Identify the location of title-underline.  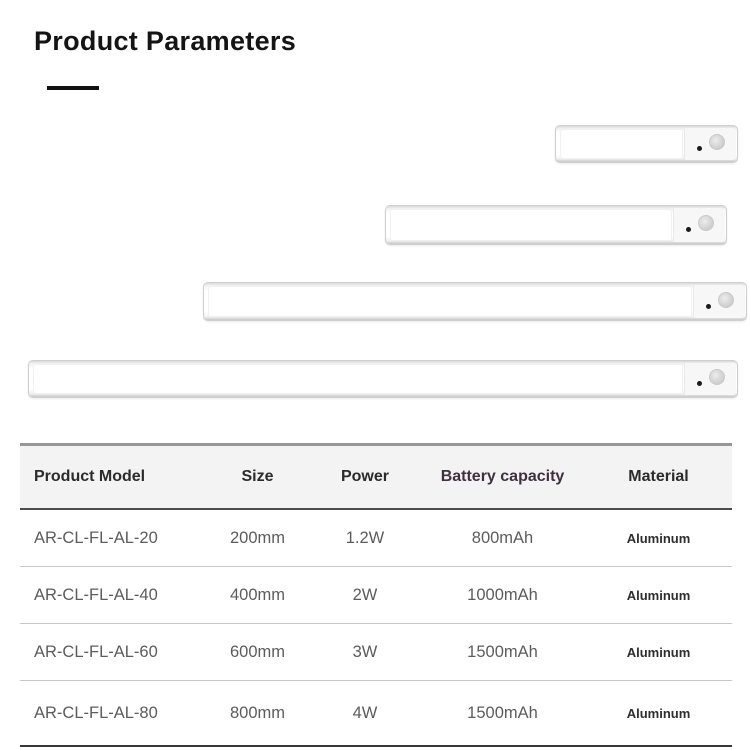
(73, 88).